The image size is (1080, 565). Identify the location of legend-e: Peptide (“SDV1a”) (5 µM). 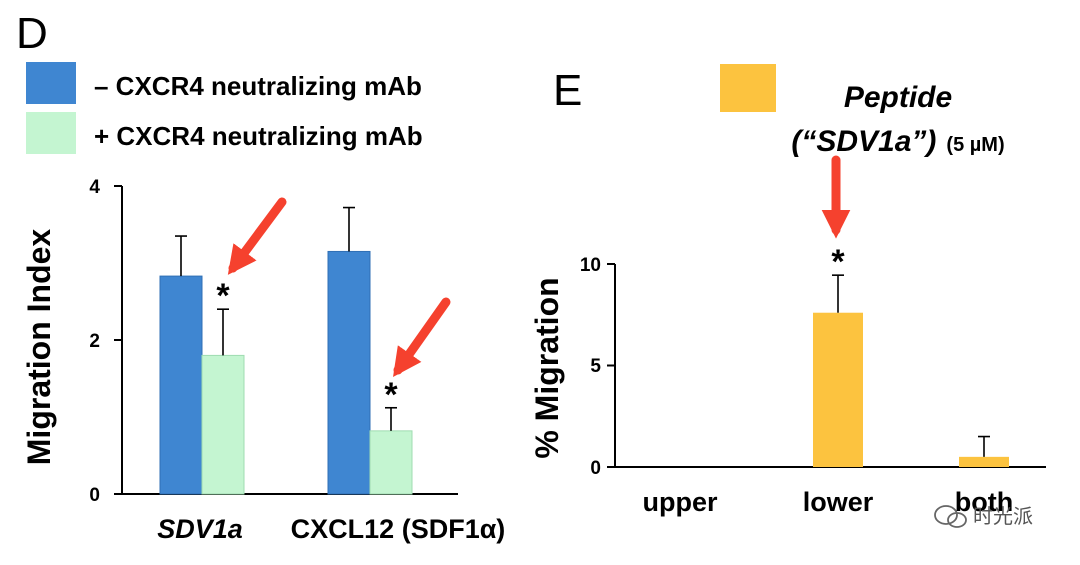
(862, 111).